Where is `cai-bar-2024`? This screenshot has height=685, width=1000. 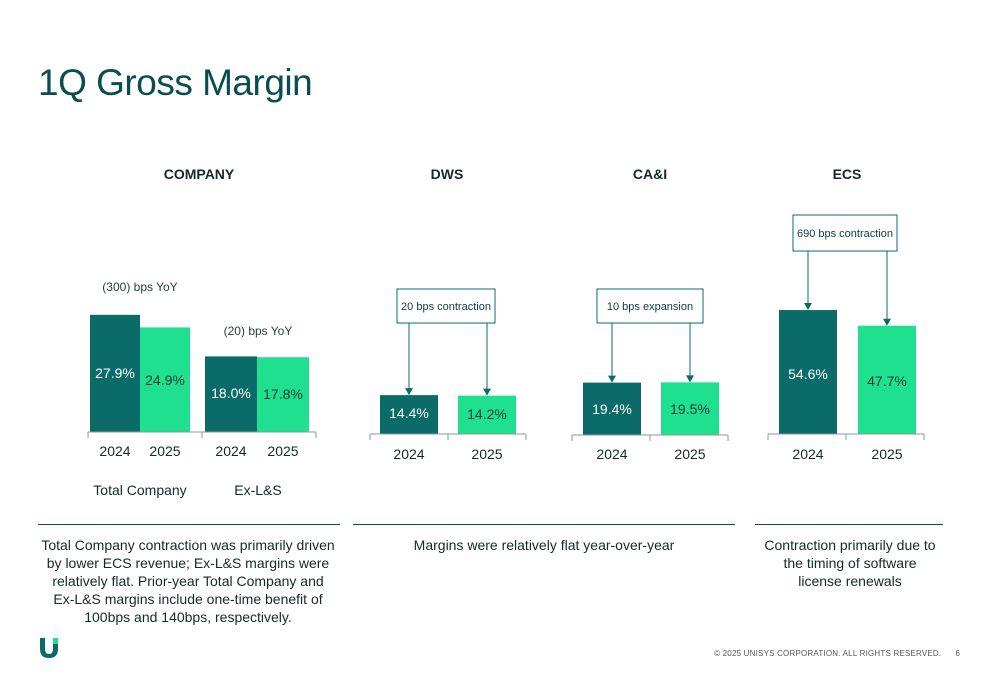 cai-bar-2024 is located at coordinates (612, 408).